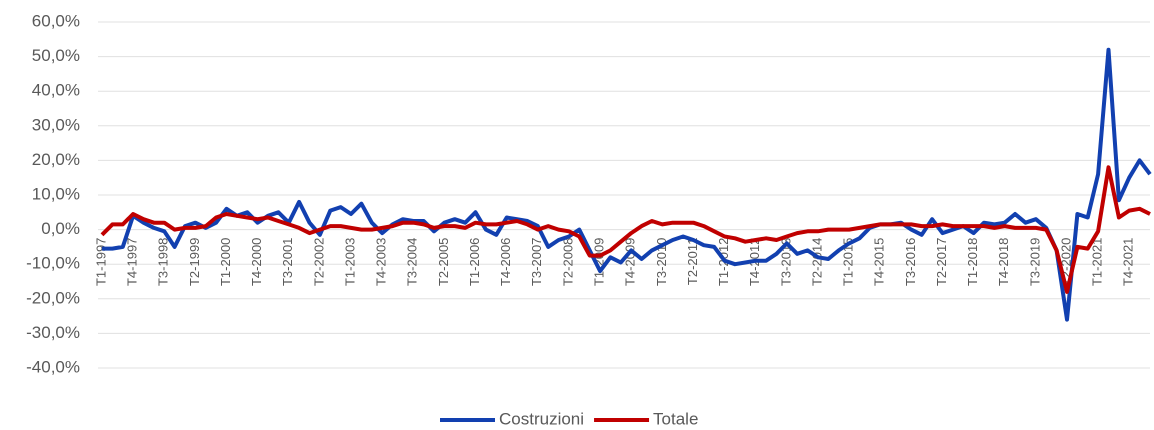 This screenshot has width=1154, height=430. I want to click on y-tick-label: -20,0%, so click(53, 297).